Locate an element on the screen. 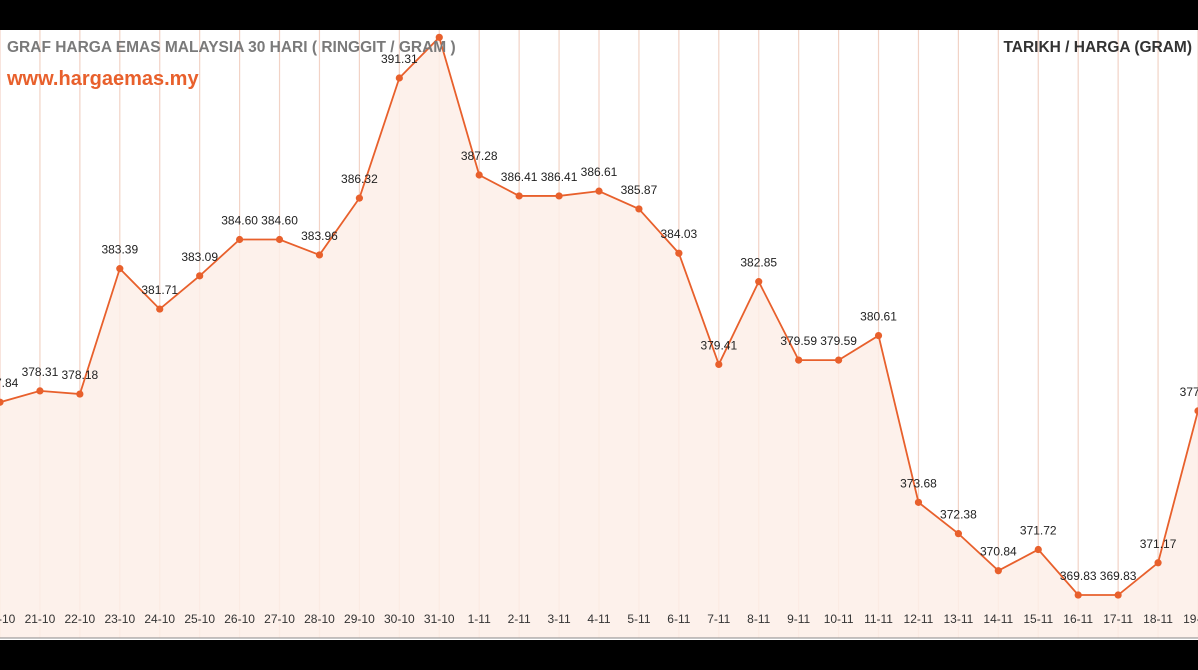  data-label: 382.85 is located at coordinates (758, 263).